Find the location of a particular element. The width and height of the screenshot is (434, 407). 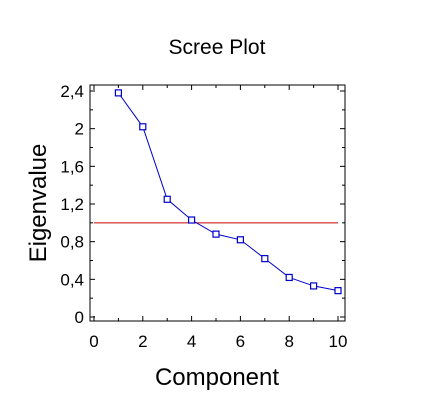

y-tick-label: 1,6 is located at coordinates (72, 166).